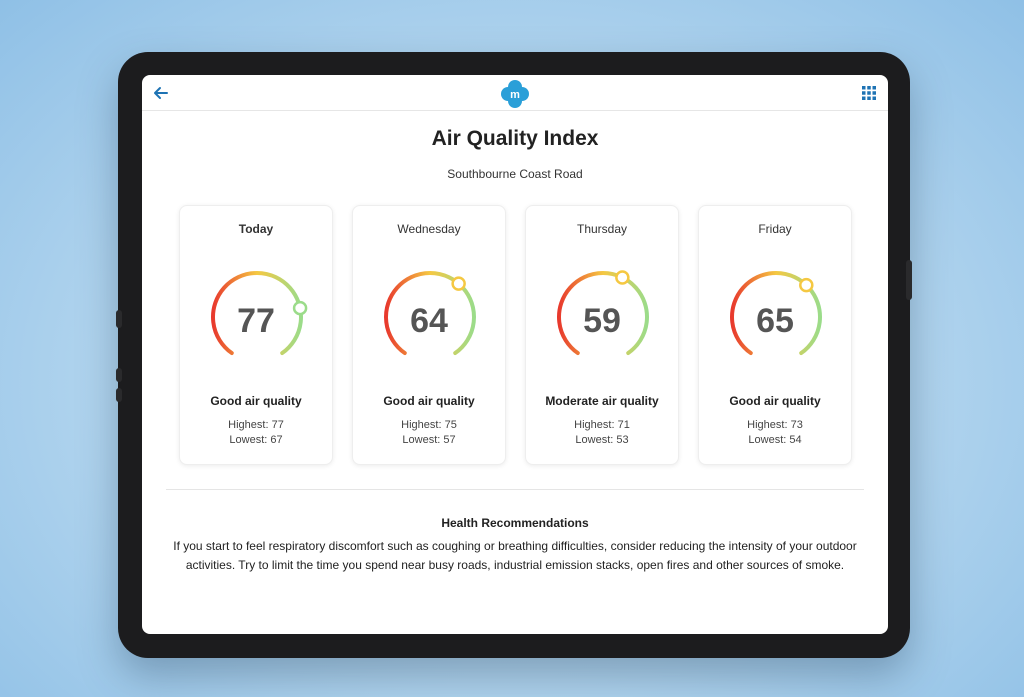 This screenshot has height=697, width=1024. Describe the element at coordinates (602, 321) in the screenshot. I see `aqi-value: 59` at that location.